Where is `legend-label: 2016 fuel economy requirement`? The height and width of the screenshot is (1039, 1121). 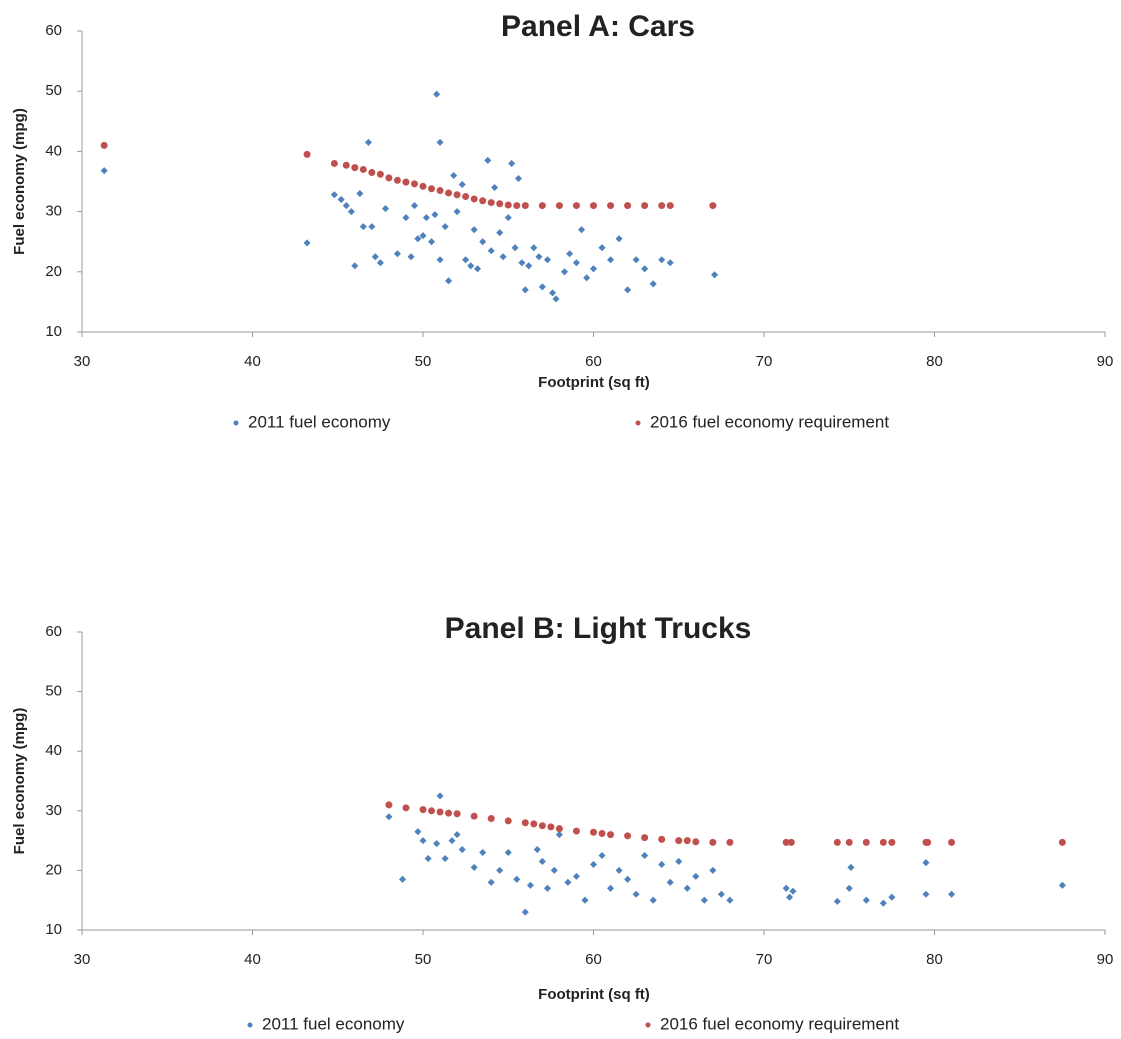
legend-label: 2016 fuel economy requirement is located at coordinates (769, 421).